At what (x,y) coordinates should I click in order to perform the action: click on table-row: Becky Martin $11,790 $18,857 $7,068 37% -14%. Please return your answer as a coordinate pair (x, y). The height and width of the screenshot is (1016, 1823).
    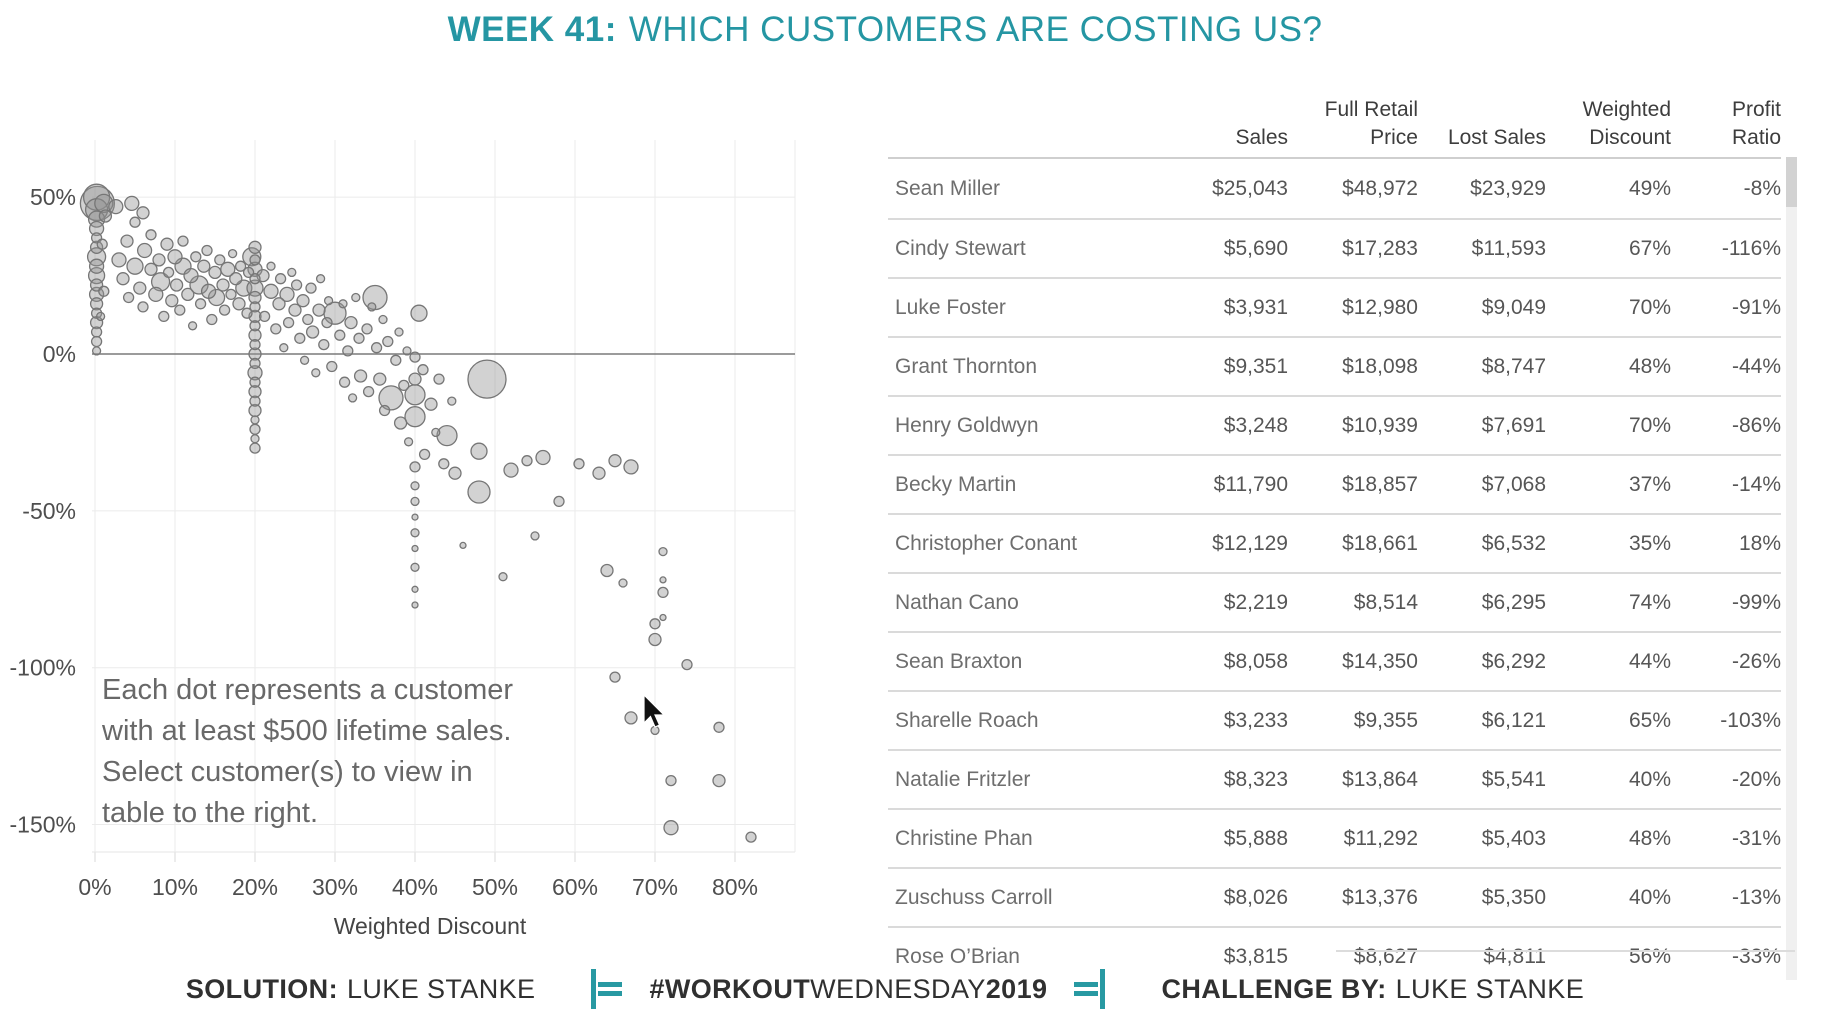
    Looking at the image, I should click on (1334, 483).